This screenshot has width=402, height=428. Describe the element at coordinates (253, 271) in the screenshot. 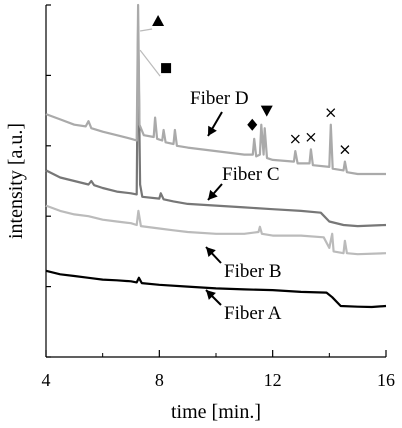

I see `label-fiber-b: Fiber B` at that location.